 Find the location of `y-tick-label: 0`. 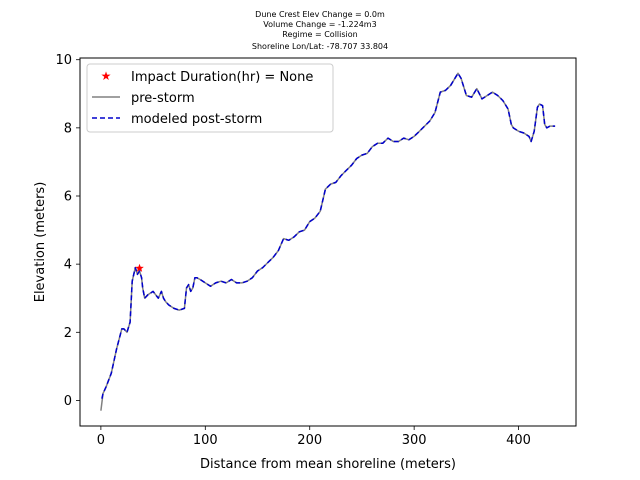

y-tick-label: 0 is located at coordinates (68, 401).